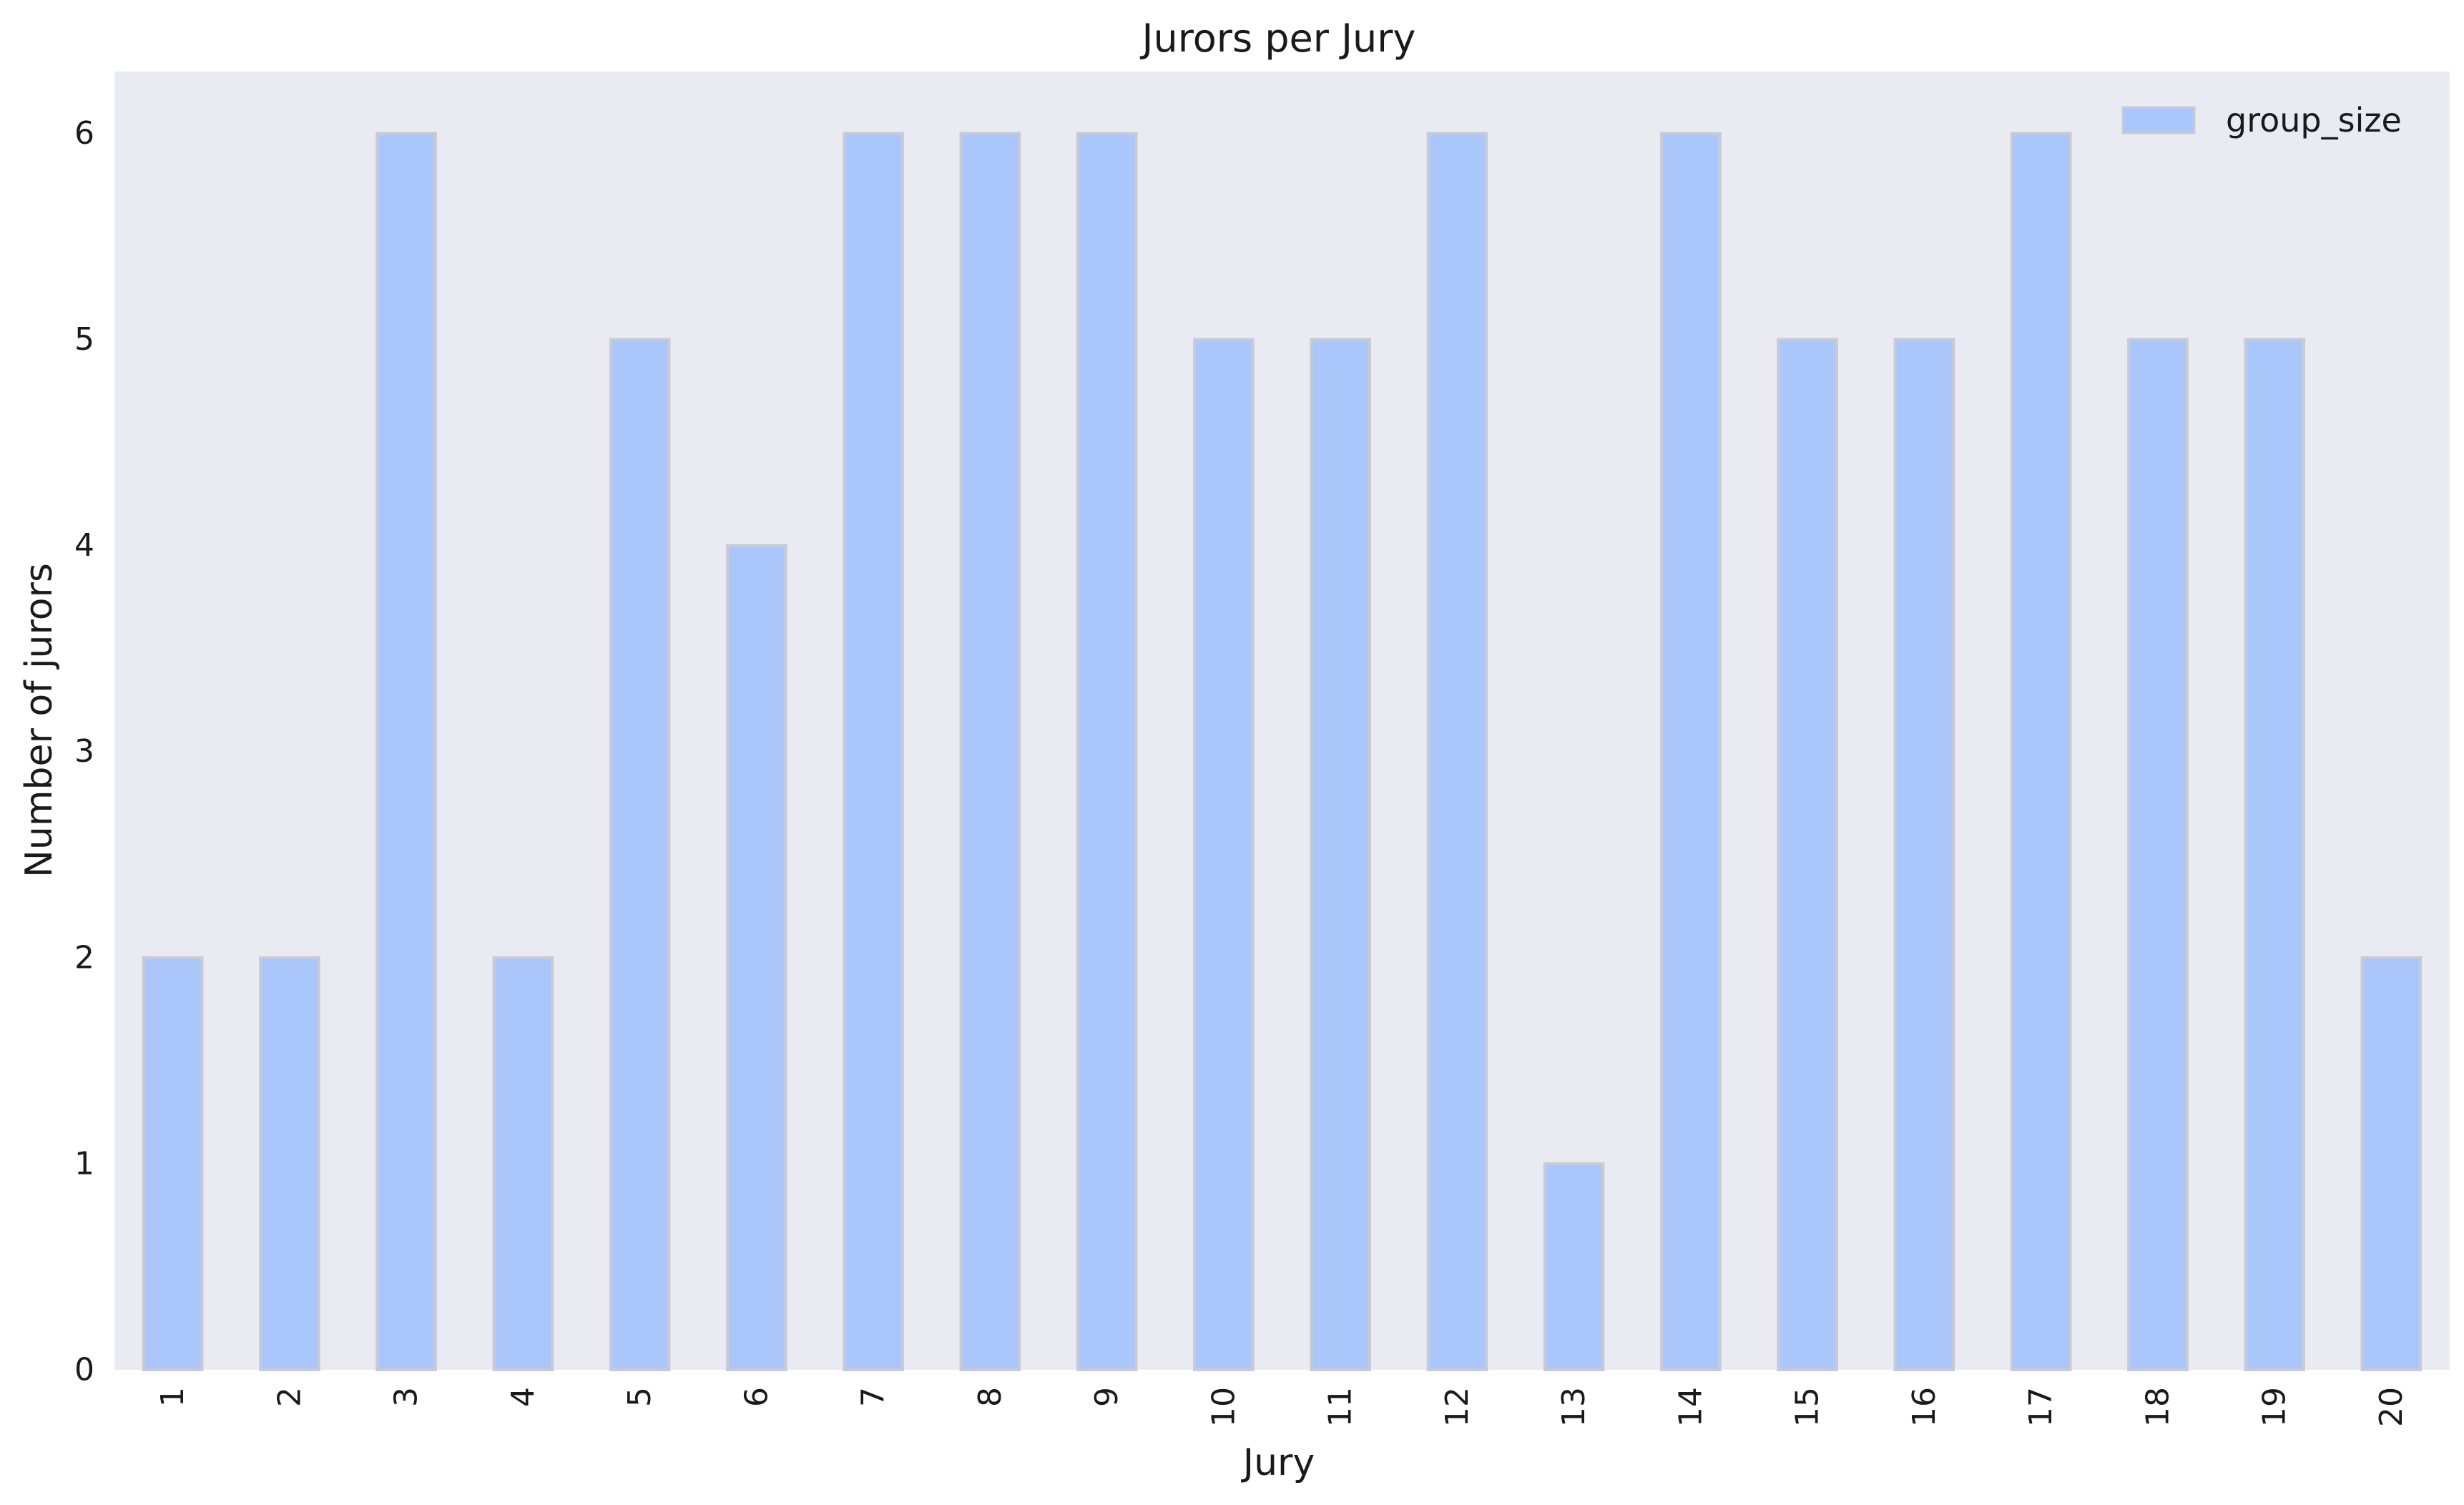  Describe the element at coordinates (289, 1397) in the screenshot. I see `x-tick-label-2: 2` at that location.